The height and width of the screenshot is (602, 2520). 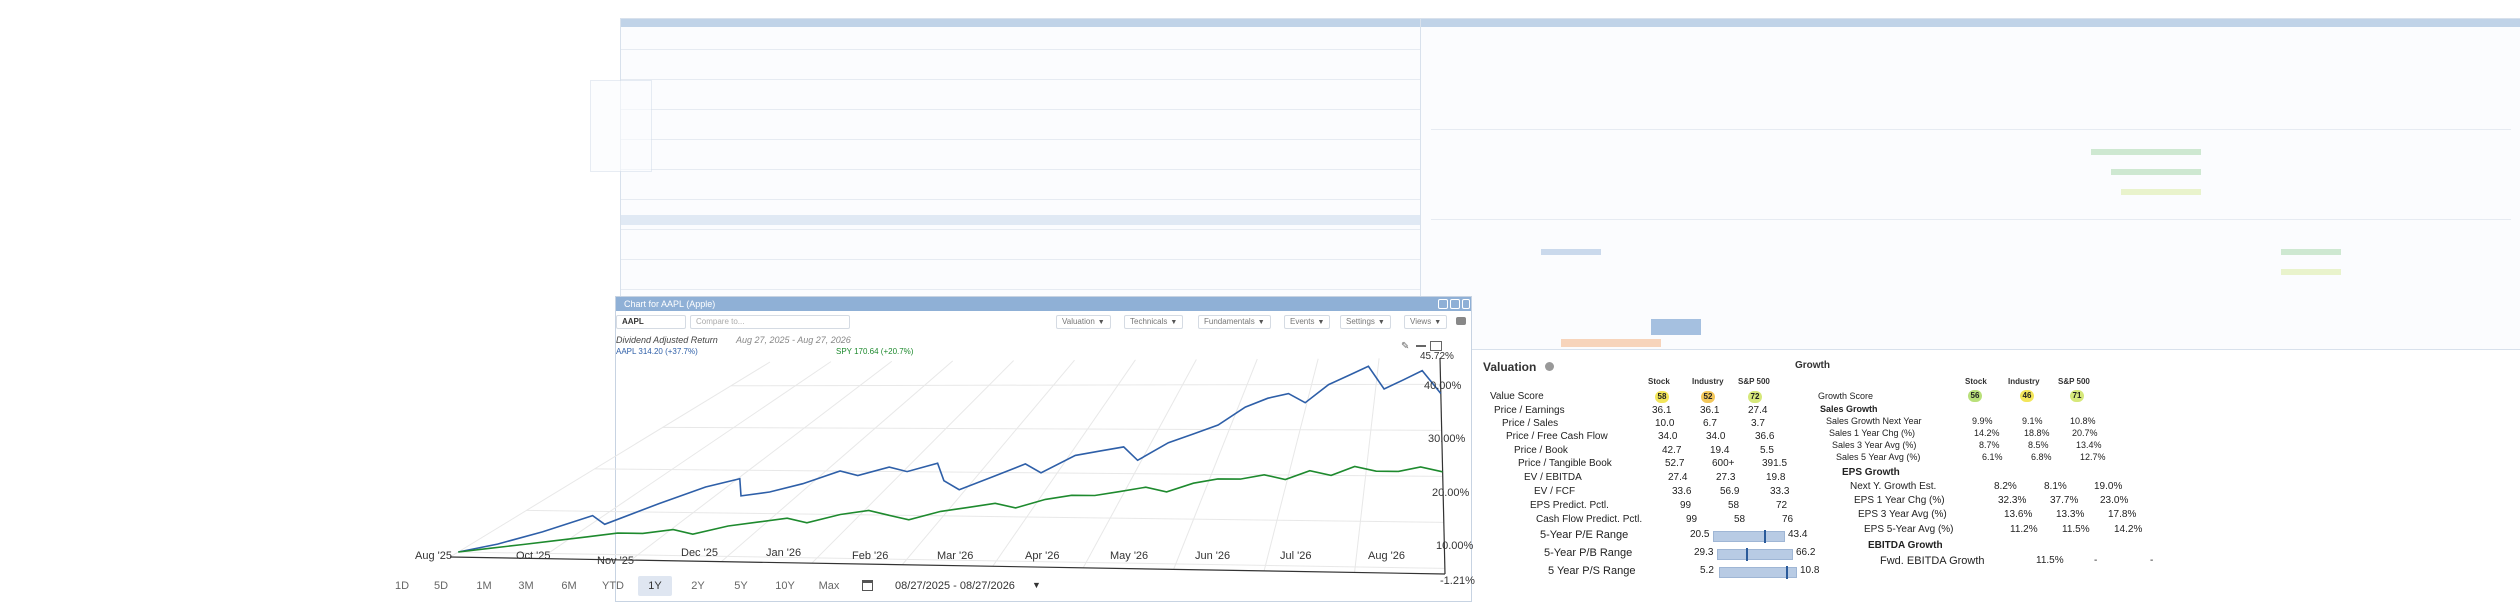 What do you see at coordinates (2093, 457) in the screenshot?
I see `growth-row-value: 12.7%` at bounding box center [2093, 457].